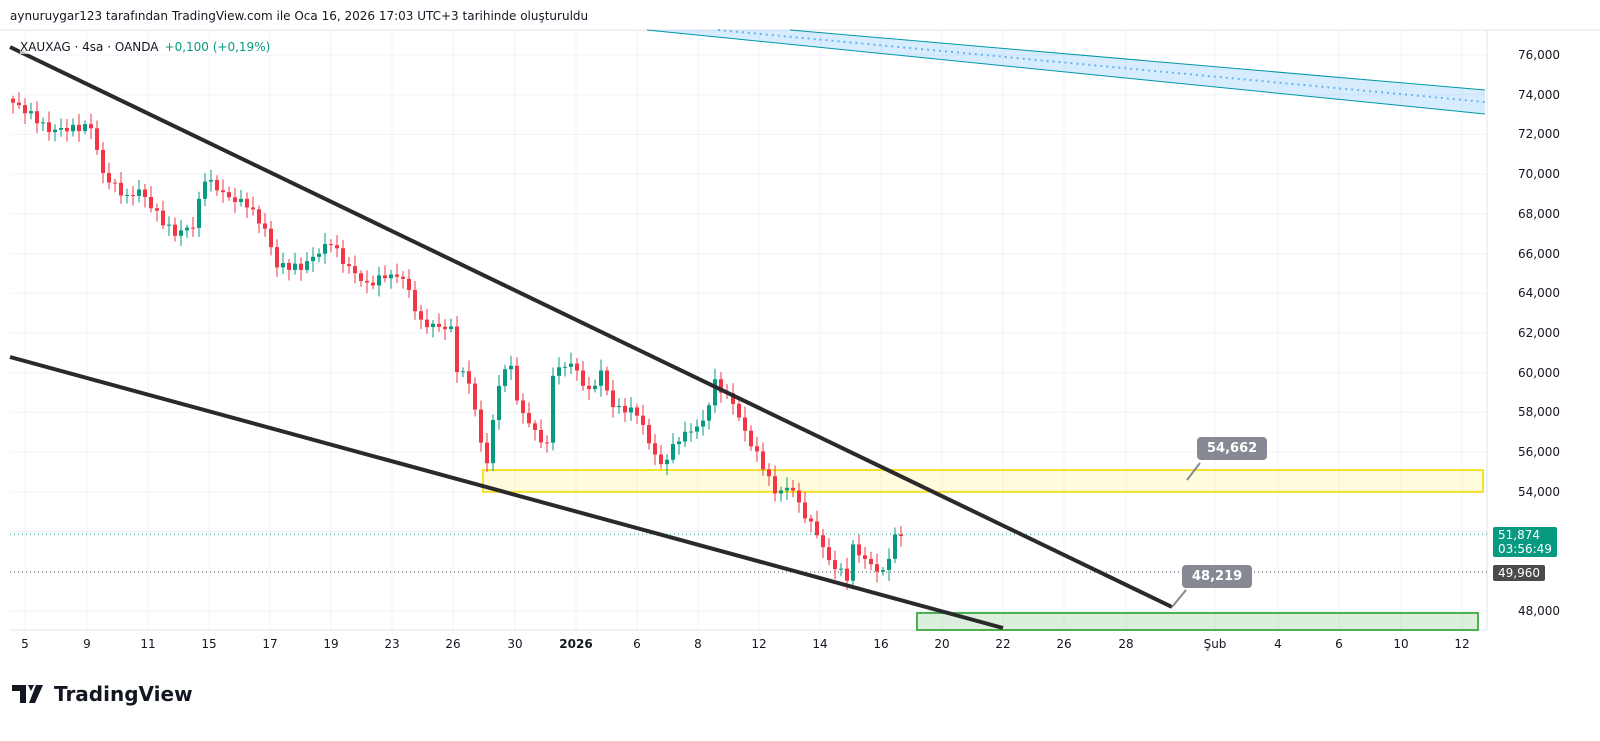 The width and height of the screenshot is (1600, 741). I want to click on support-zone, so click(1197, 621).